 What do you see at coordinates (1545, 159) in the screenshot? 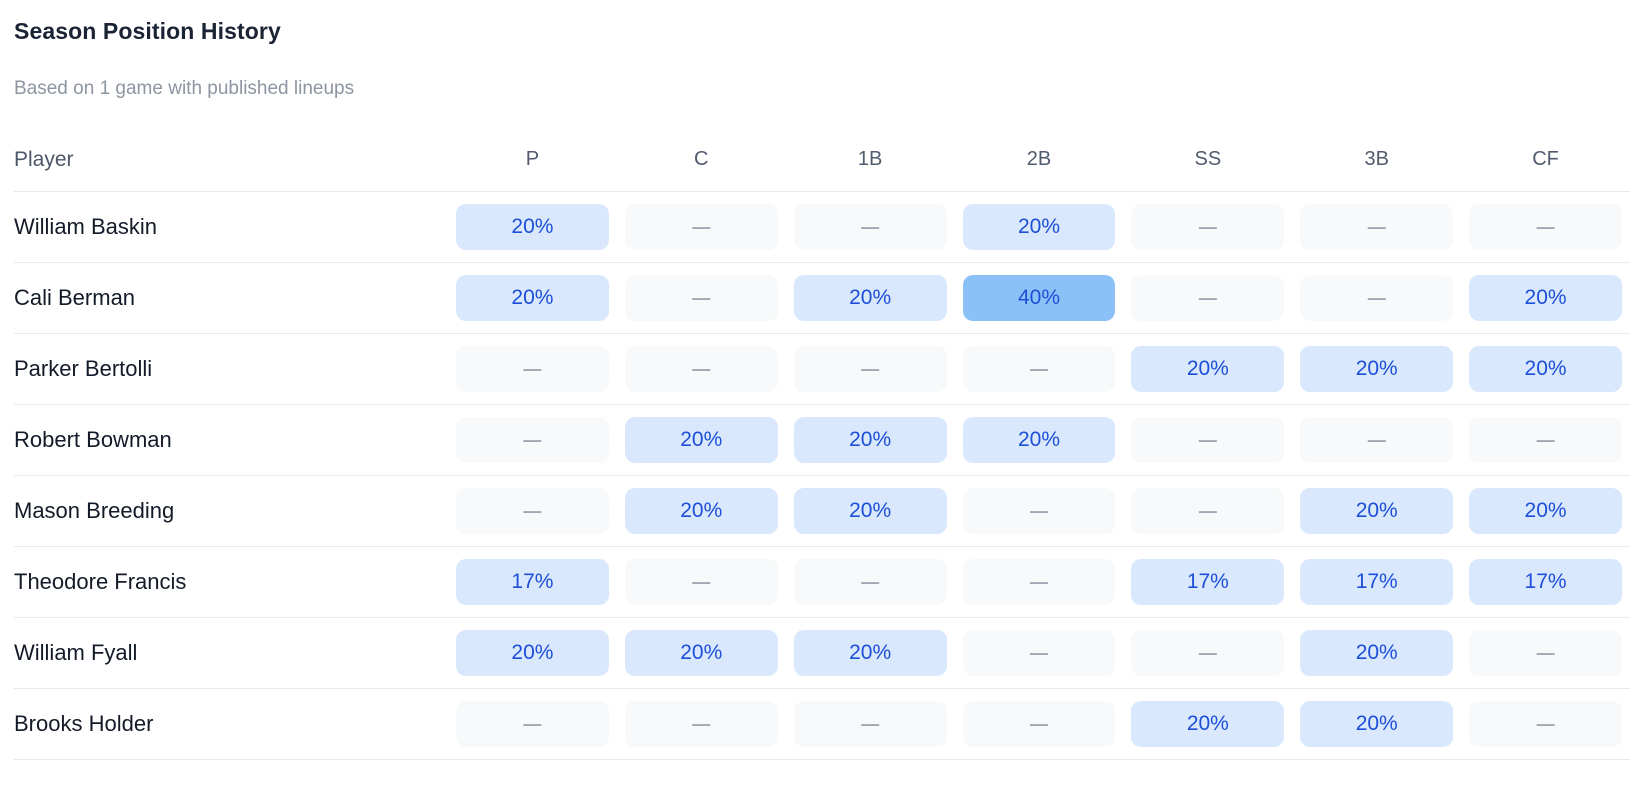
I see `column-header-cf: CF` at bounding box center [1545, 159].